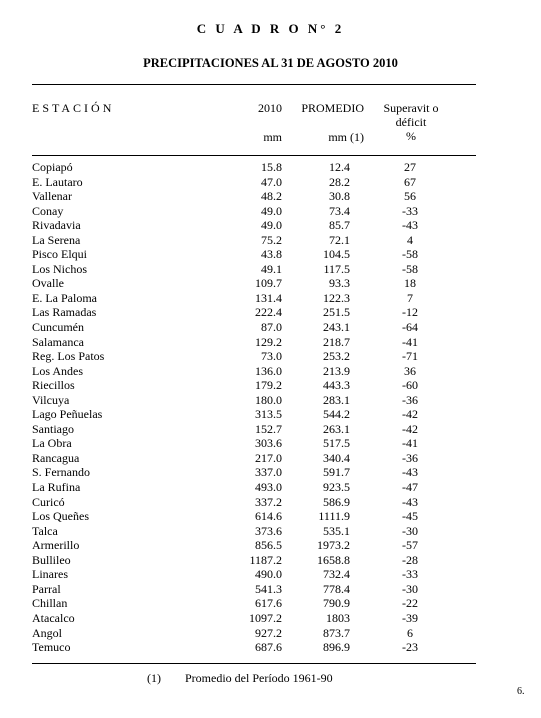 This screenshot has width=541, height=718. What do you see at coordinates (339, 239) in the screenshot?
I see `average-value-cell: 72.1` at bounding box center [339, 239].